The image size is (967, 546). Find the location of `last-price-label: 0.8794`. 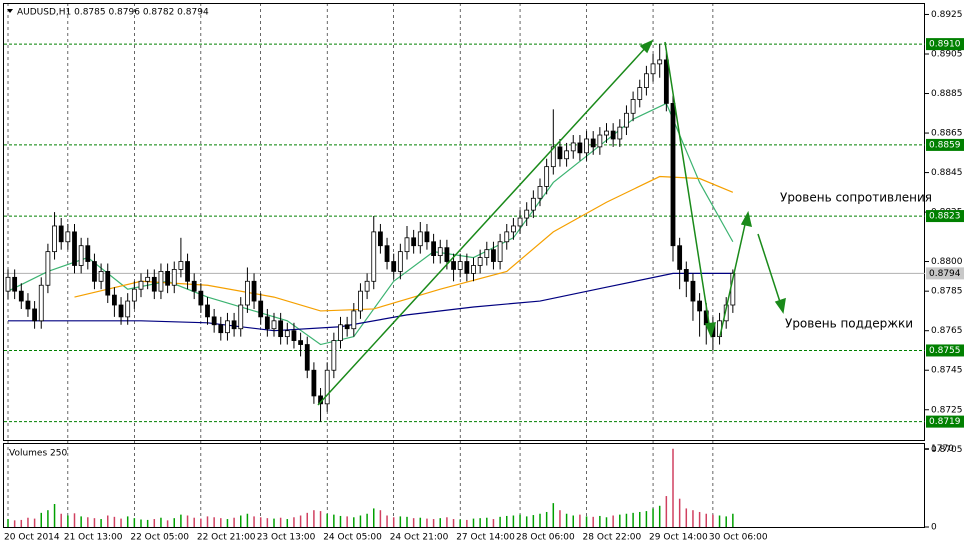

last-price-label: 0.8794 is located at coordinates (945, 274).